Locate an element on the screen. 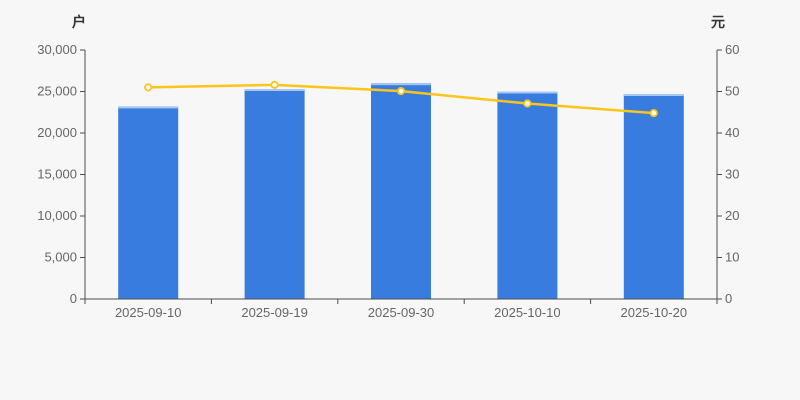  left-axis-tick-label: 15,000 is located at coordinates (57, 174).